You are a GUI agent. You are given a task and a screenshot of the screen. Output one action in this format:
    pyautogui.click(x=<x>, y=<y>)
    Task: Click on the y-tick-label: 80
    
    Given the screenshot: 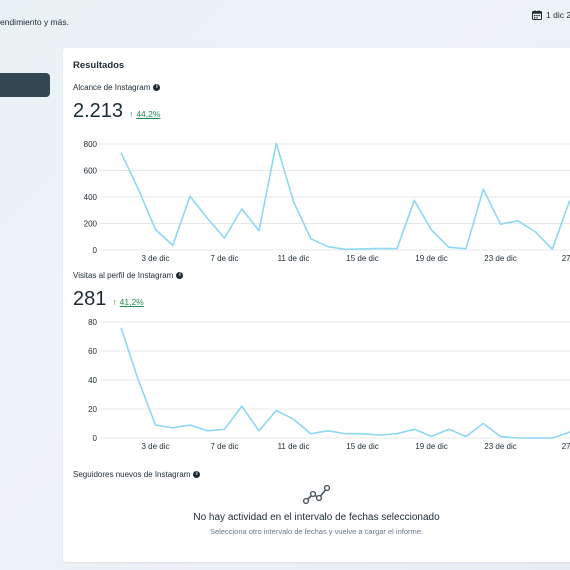 What is the action you would take?
    pyautogui.click(x=92, y=322)
    